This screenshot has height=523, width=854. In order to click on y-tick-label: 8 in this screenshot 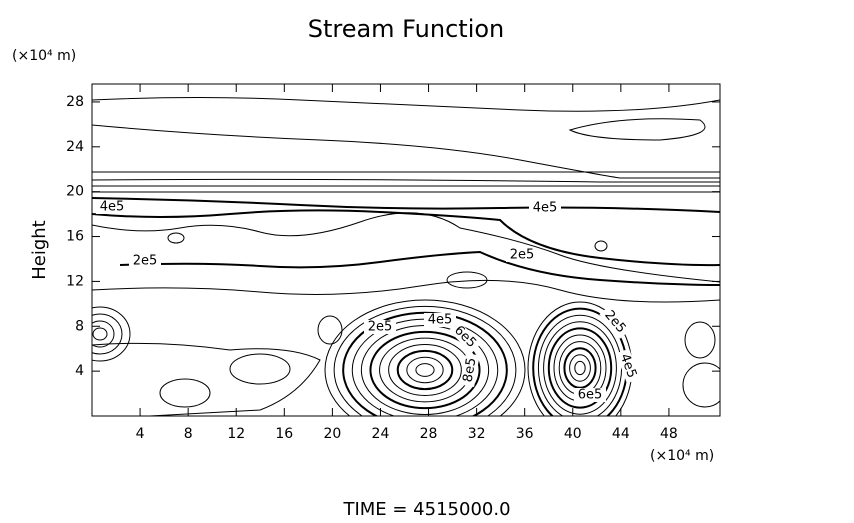, I will do `click(79, 326)`.